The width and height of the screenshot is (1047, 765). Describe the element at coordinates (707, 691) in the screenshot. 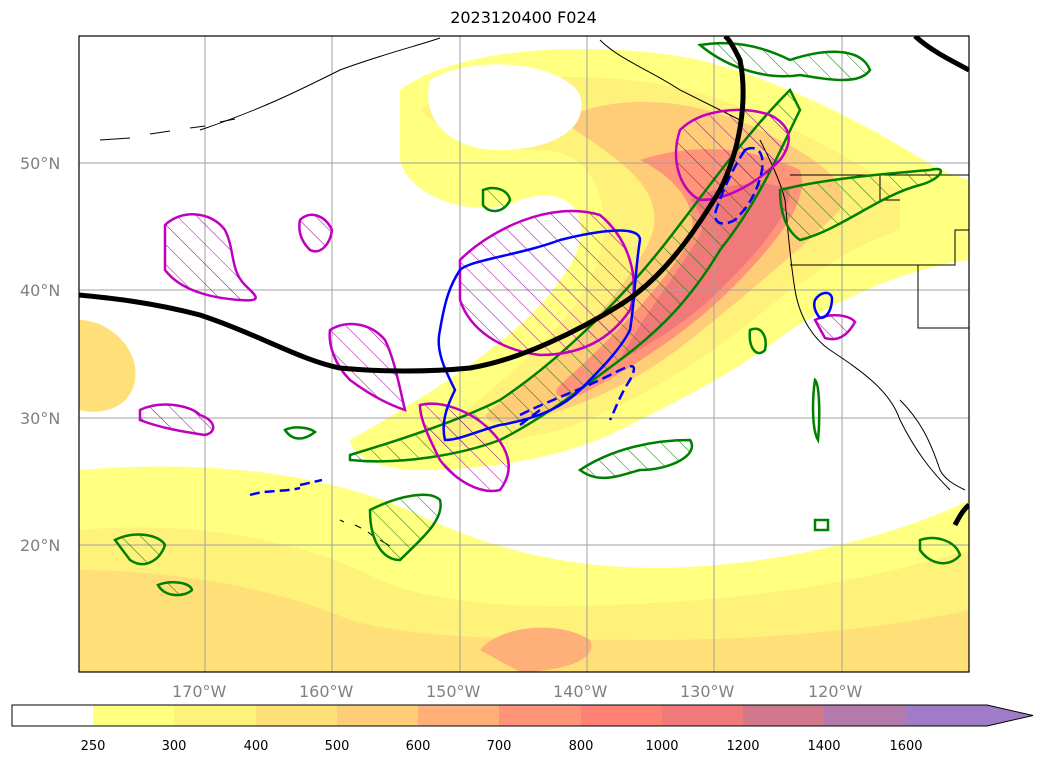

I see `lon-label-130w: 130°W` at that location.